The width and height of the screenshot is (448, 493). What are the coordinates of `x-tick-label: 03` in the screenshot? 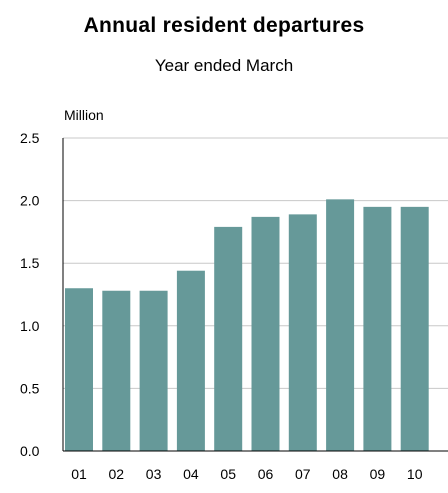 It's located at (154, 474).